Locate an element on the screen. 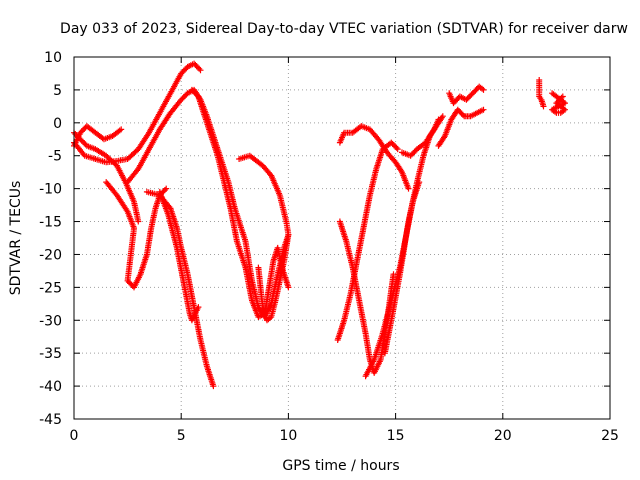  x-tick-label: 25 is located at coordinates (610, 436).